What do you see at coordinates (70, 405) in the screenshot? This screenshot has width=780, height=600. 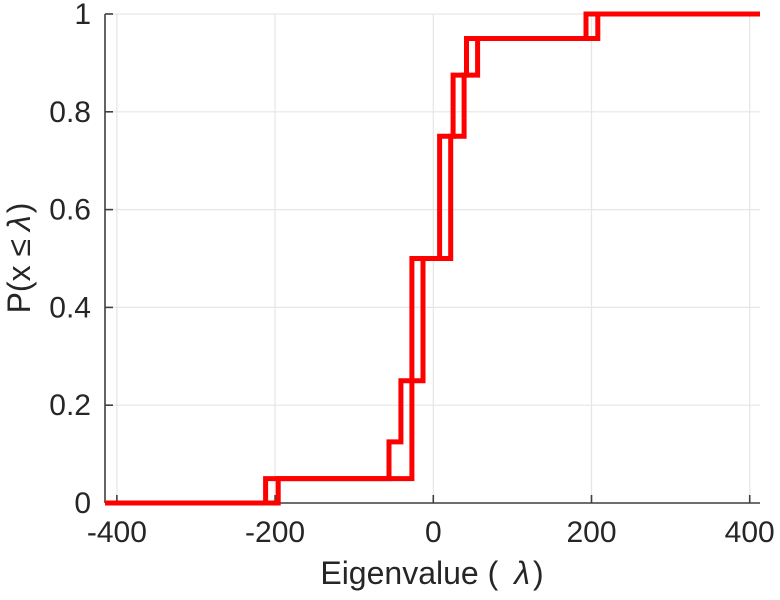 I see `y-tick-label: 0.2` at bounding box center [70, 405].